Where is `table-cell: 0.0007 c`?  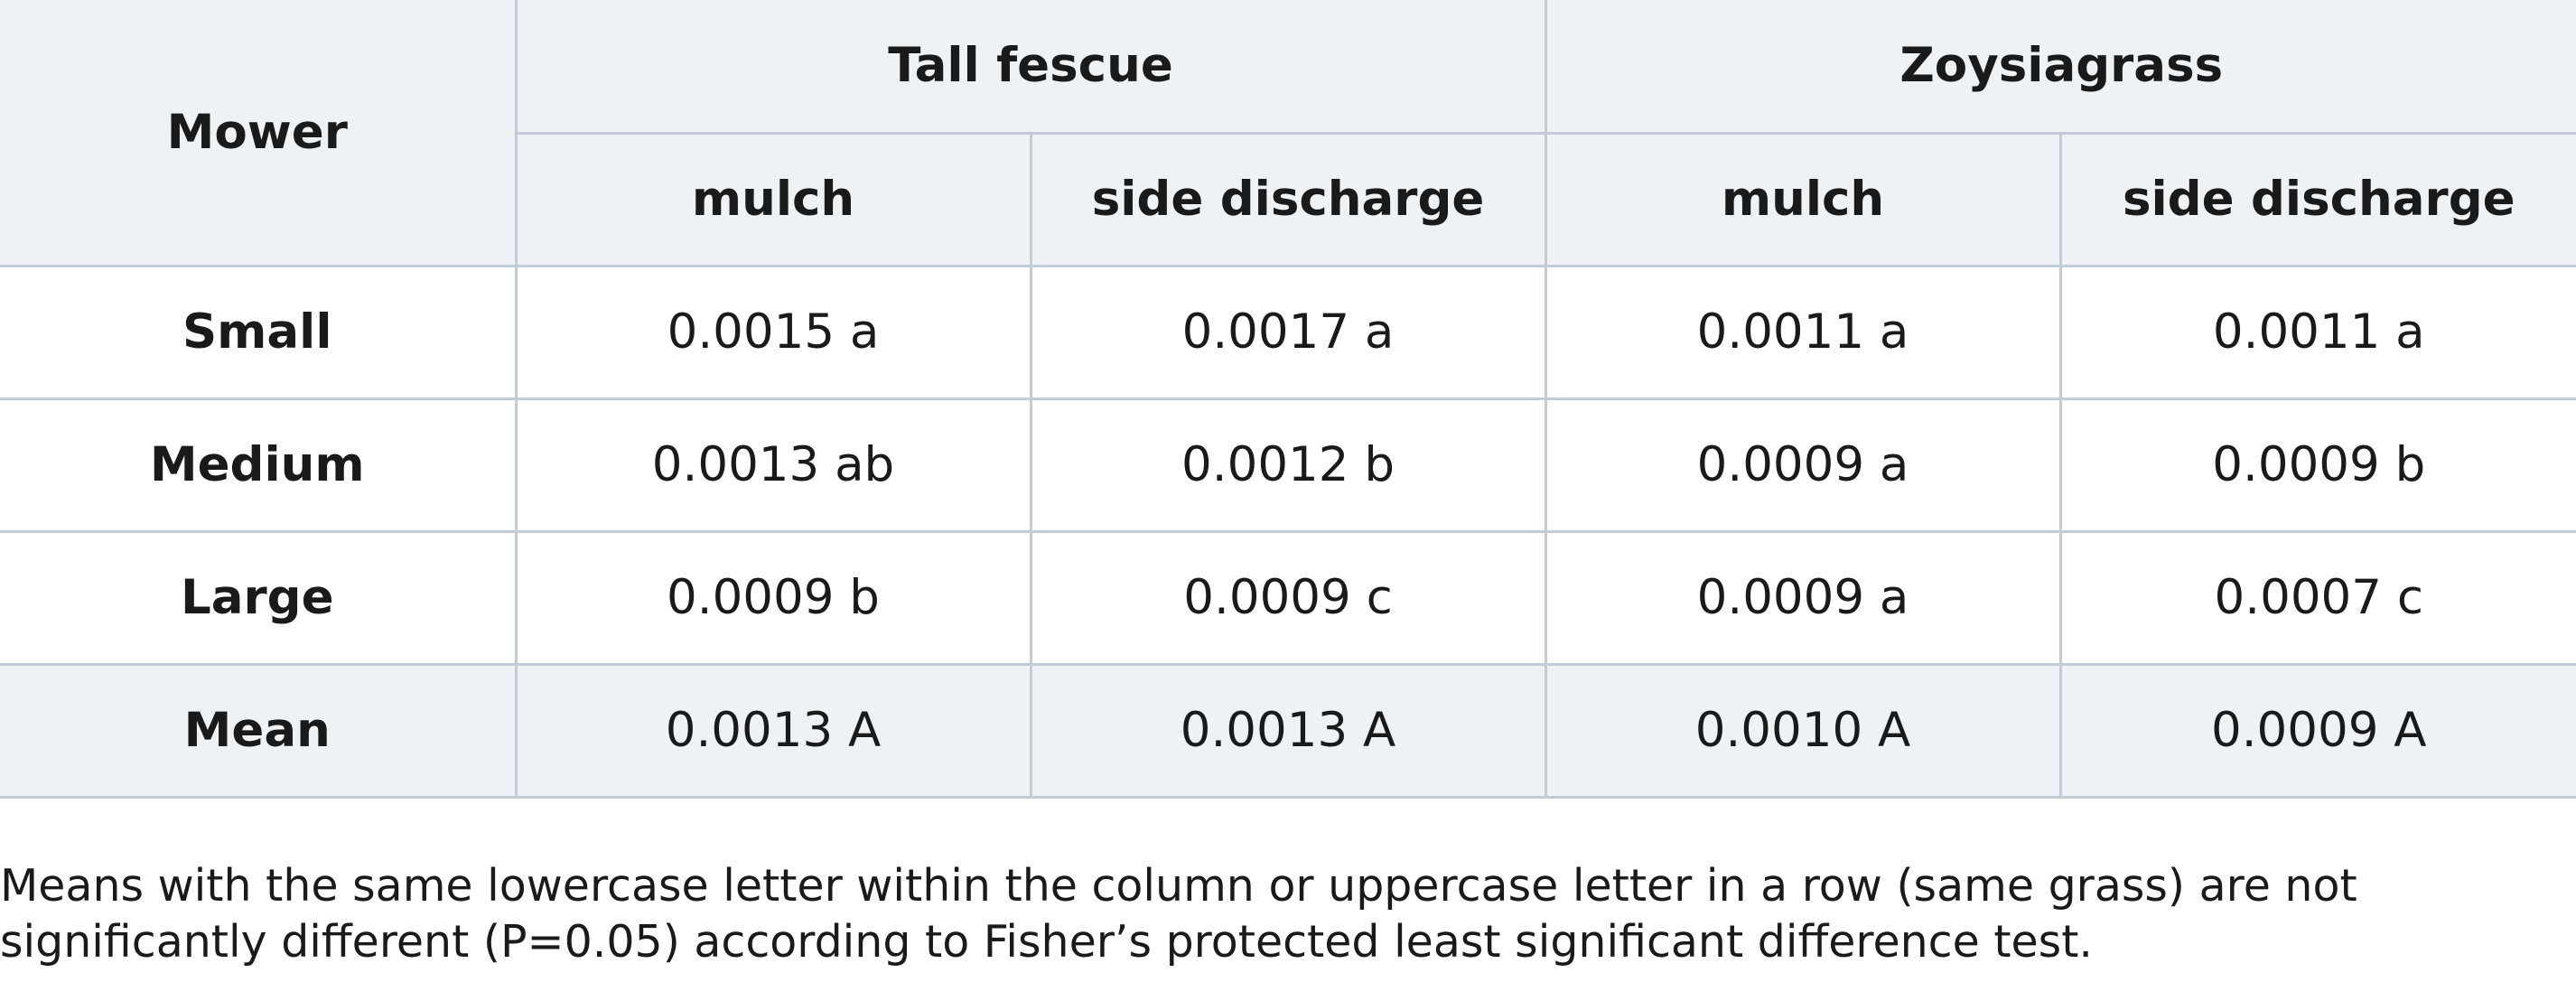 table-cell: 0.0007 c is located at coordinates (2317, 597).